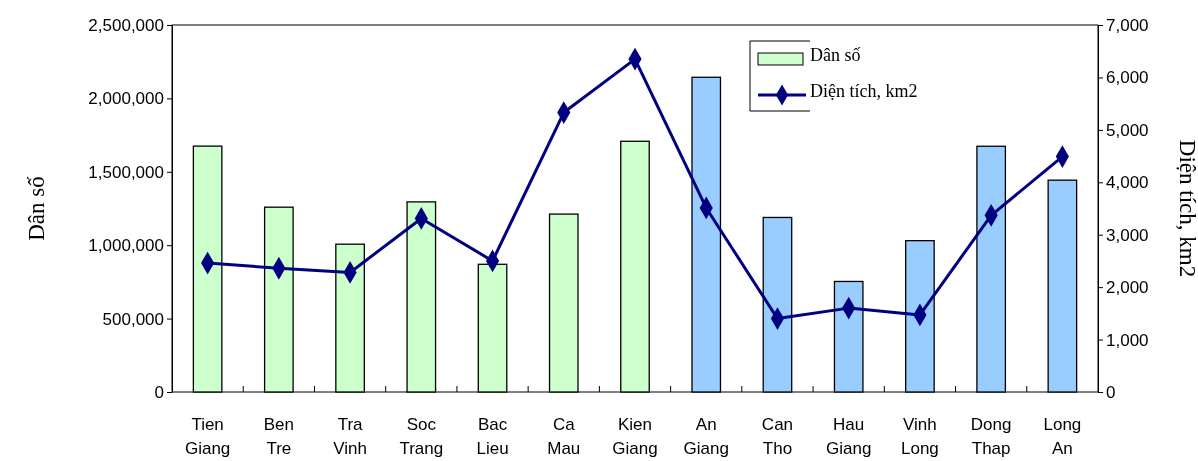 The width and height of the screenshot is (1198, 461). What do you see at coordinates (1127, 235) in the screenshot?
I see `y2-tick-label: 3,000` at bounding box center [1127, 235].